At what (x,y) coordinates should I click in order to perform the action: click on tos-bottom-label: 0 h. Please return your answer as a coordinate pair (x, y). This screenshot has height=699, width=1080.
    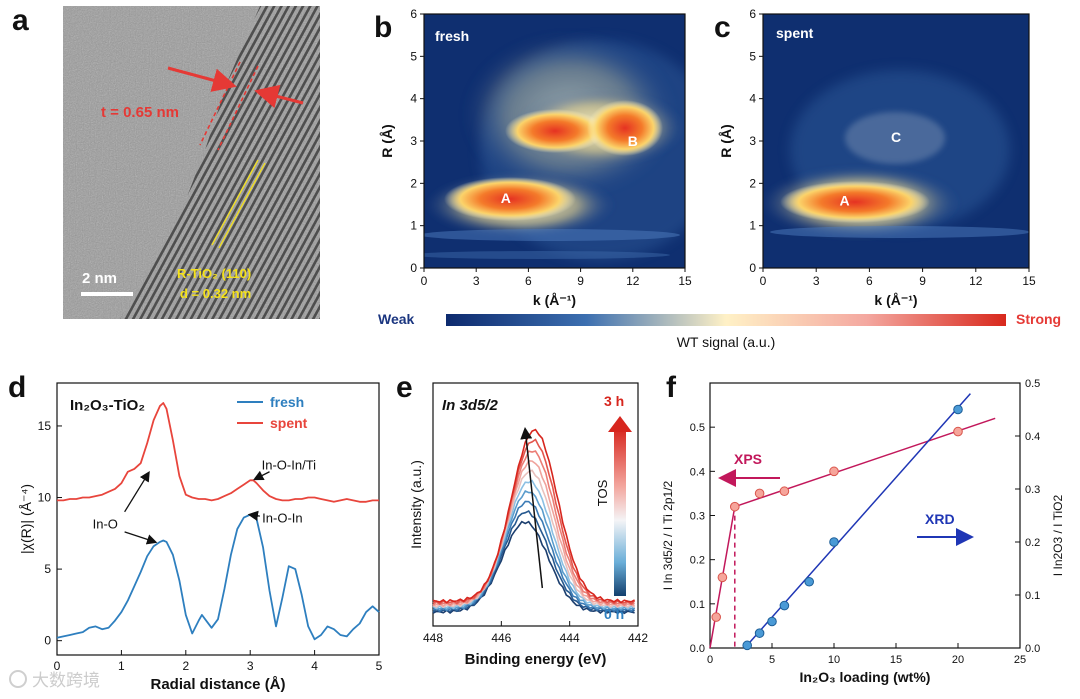
    Looking at the image, I should click on (614, 614).